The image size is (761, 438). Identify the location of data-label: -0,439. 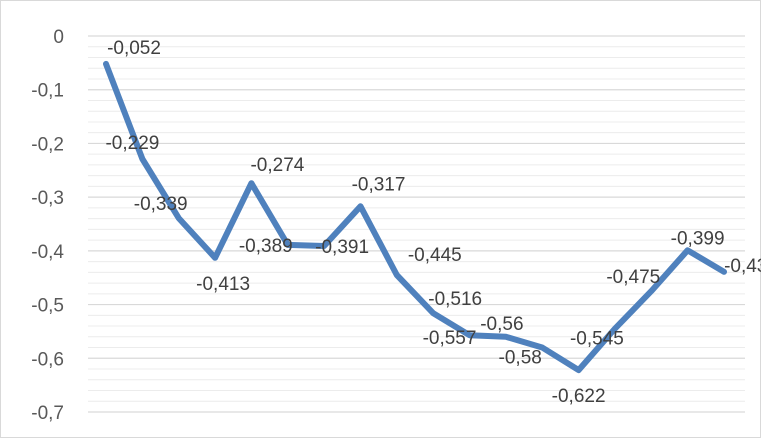
(742, 266).